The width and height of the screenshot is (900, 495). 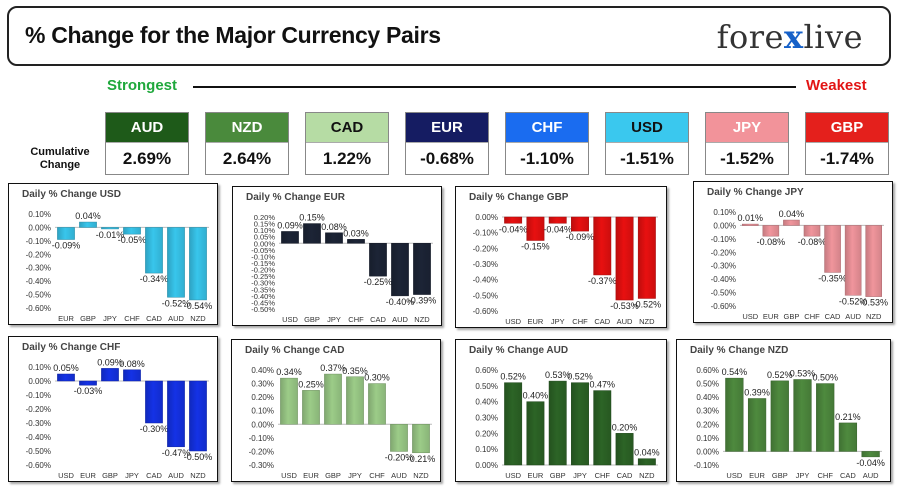 I want to click on currency-box-nzd: NZD 2.64%, so click(x=247, y=143).